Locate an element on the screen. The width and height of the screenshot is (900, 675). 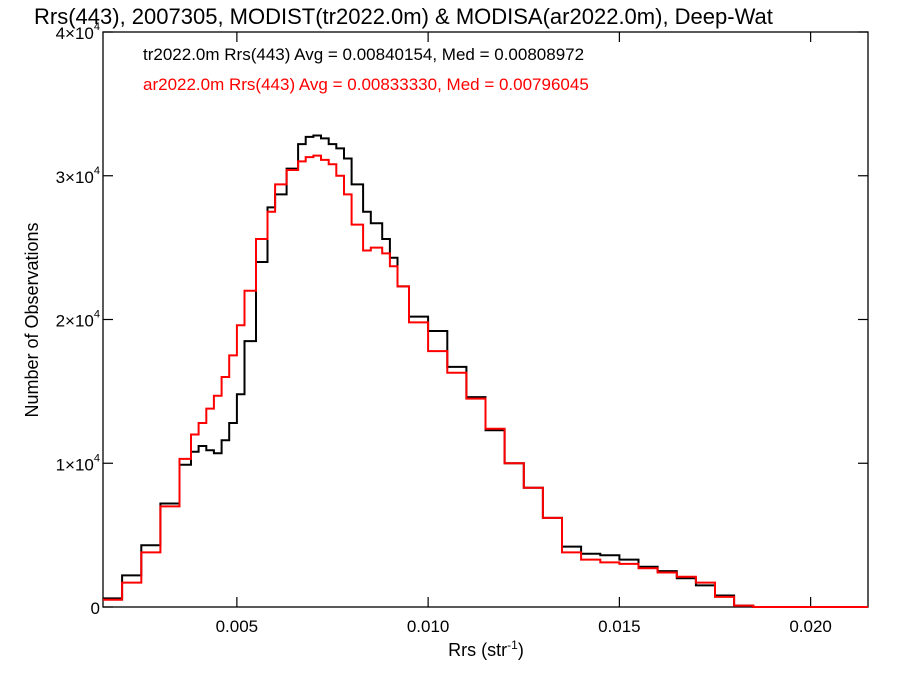
y-tick-label-base: 1×10 is located at coordinates (75, 464).